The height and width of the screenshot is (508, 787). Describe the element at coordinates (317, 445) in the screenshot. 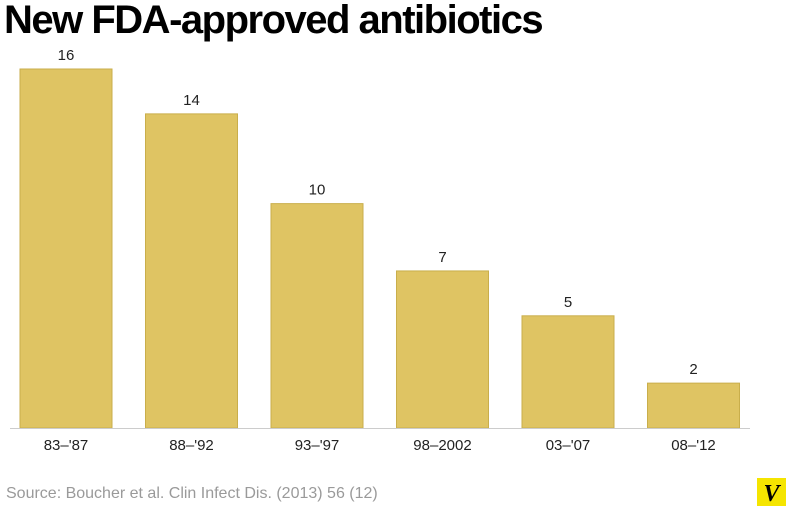

I see `x-tick-label: 93–'97` at that location.